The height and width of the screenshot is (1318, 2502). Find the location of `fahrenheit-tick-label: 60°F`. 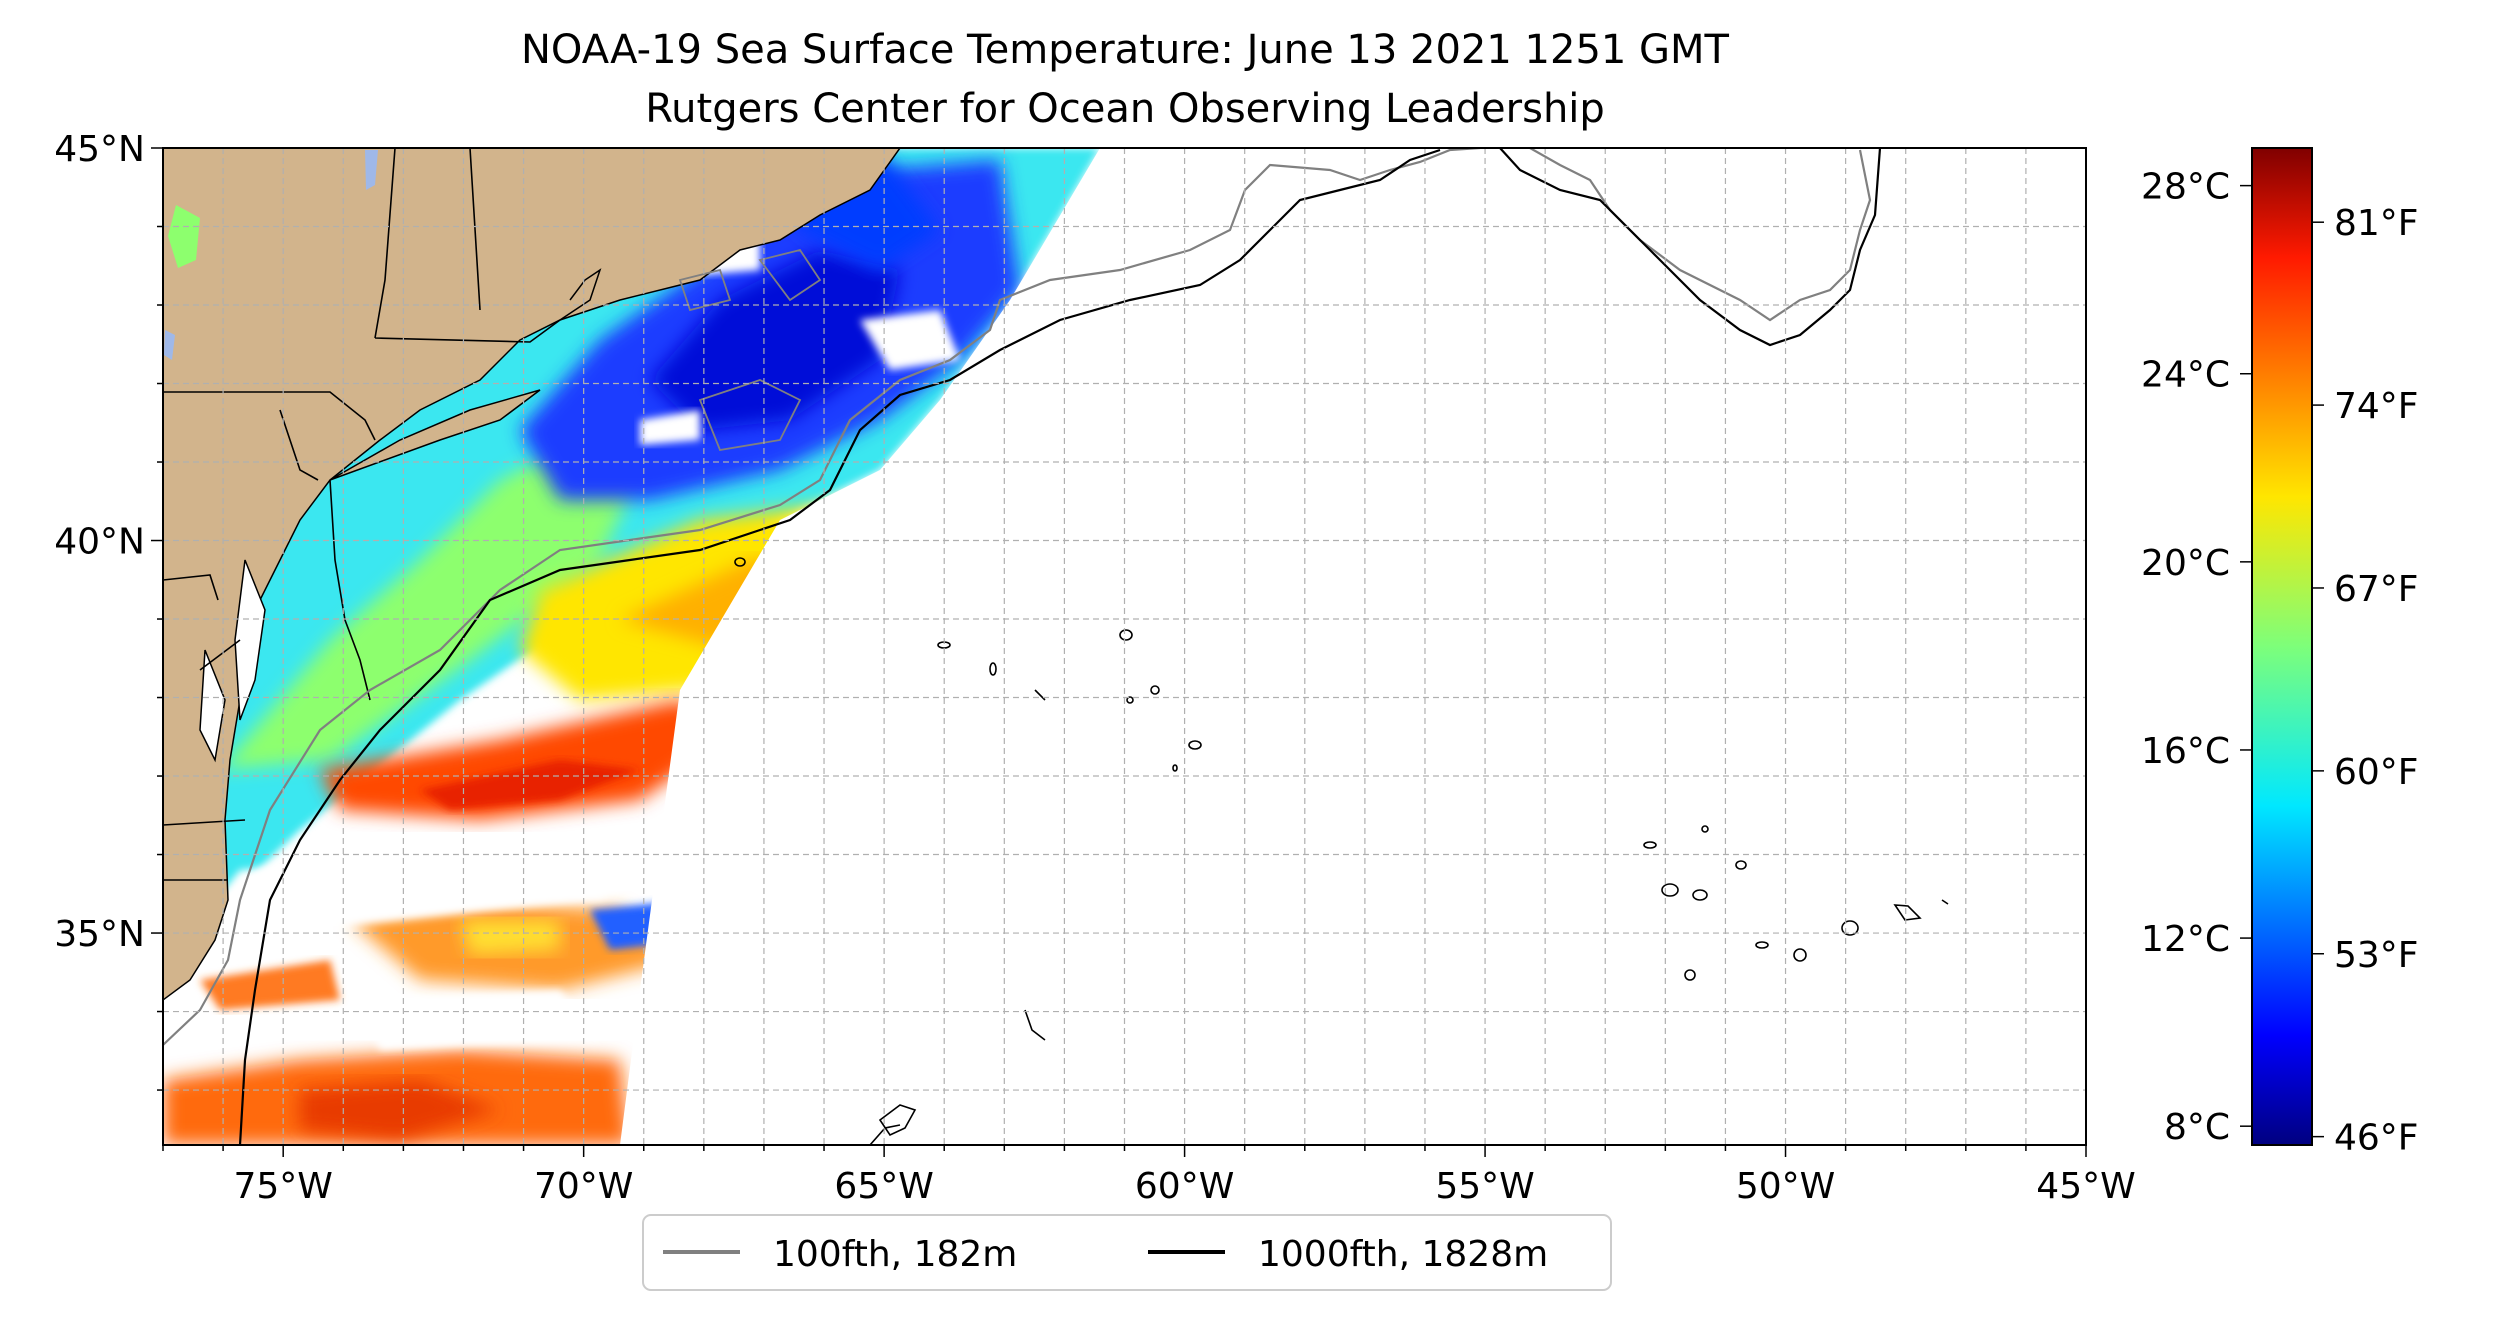

fahrenheit-tick-label: 60°F is located at coordinates (2376, 772).